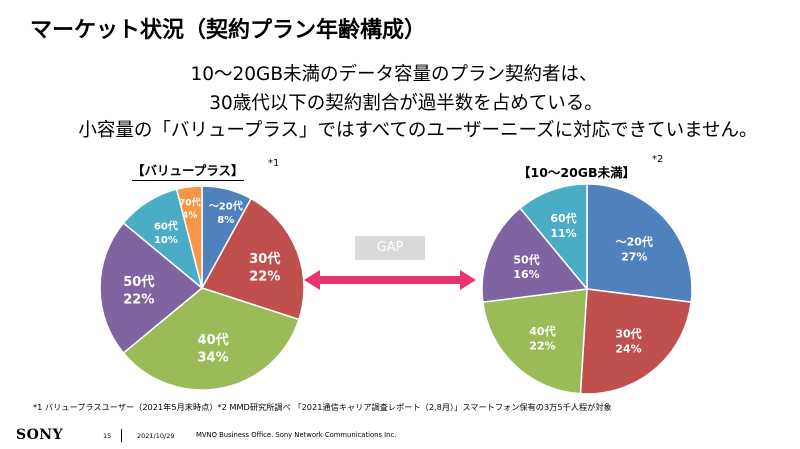 This screenshot has height=449, width=800. Describe the element at coordinates (274, 163) in the screenshot. I see `left-chart-footnote-mark: *1` at that location.